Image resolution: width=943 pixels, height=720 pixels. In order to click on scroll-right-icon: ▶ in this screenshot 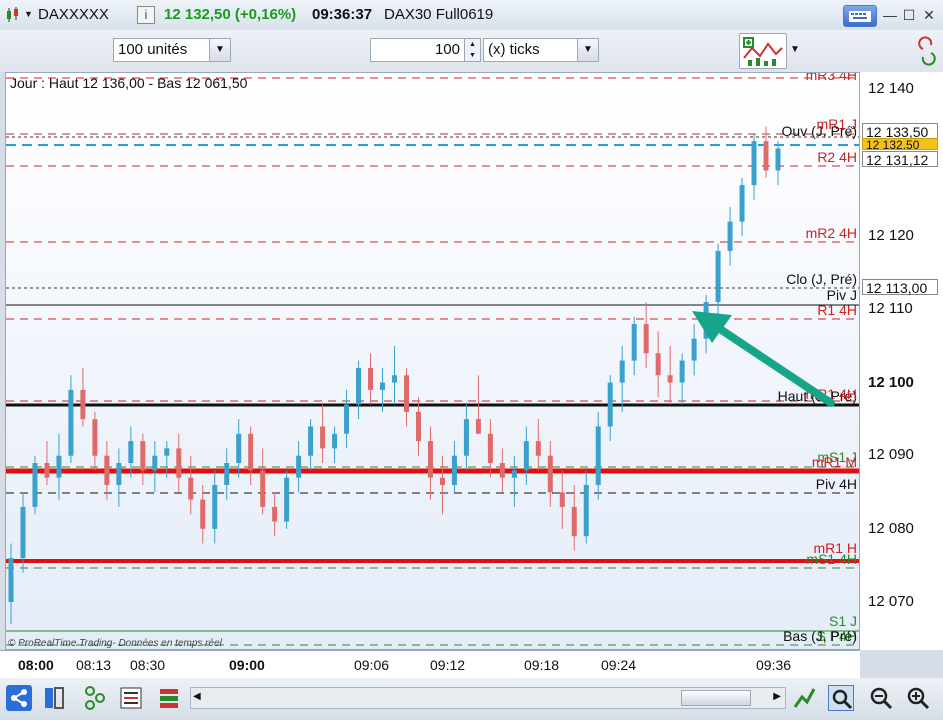, I will do `click(777, 696)`.